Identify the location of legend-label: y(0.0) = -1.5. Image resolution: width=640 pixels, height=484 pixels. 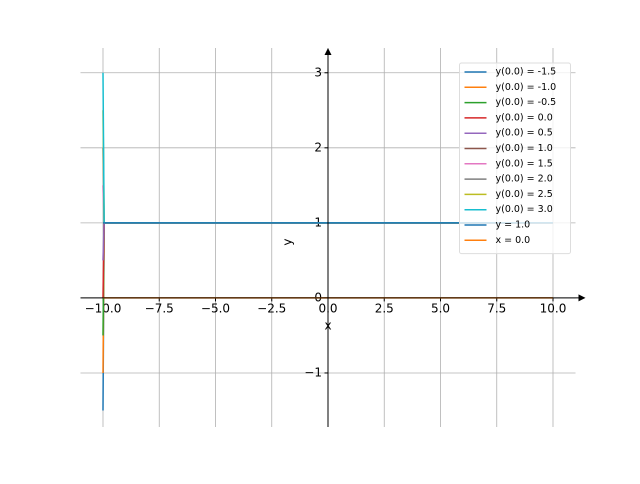
(526, 72).